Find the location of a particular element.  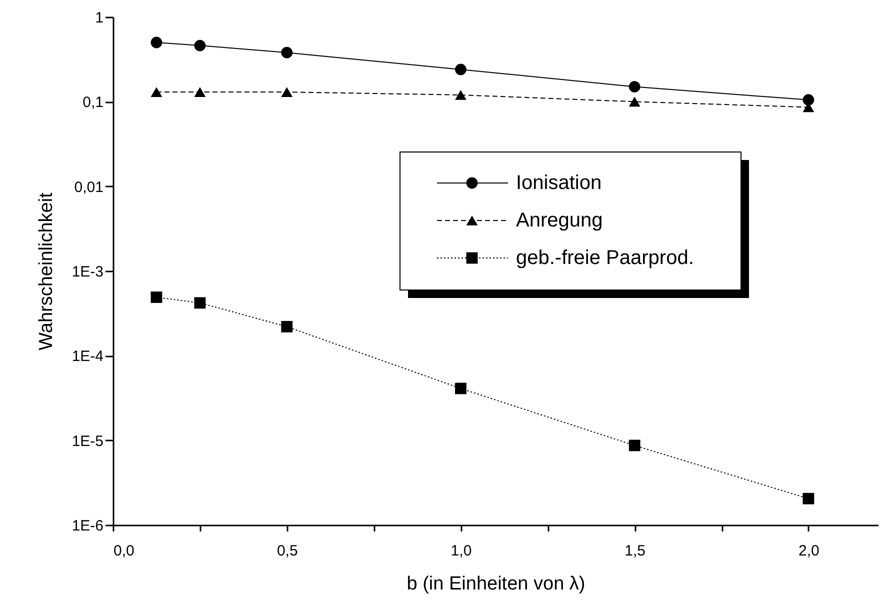

y-tick-label: 1E-3 is located at coordinates (88, 272).